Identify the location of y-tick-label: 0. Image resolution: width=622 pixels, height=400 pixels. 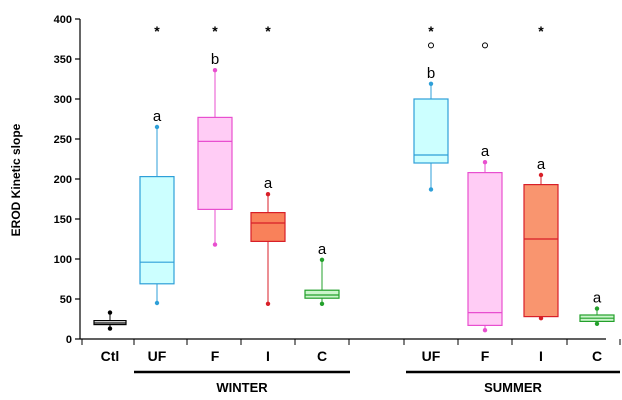
(69, 340).